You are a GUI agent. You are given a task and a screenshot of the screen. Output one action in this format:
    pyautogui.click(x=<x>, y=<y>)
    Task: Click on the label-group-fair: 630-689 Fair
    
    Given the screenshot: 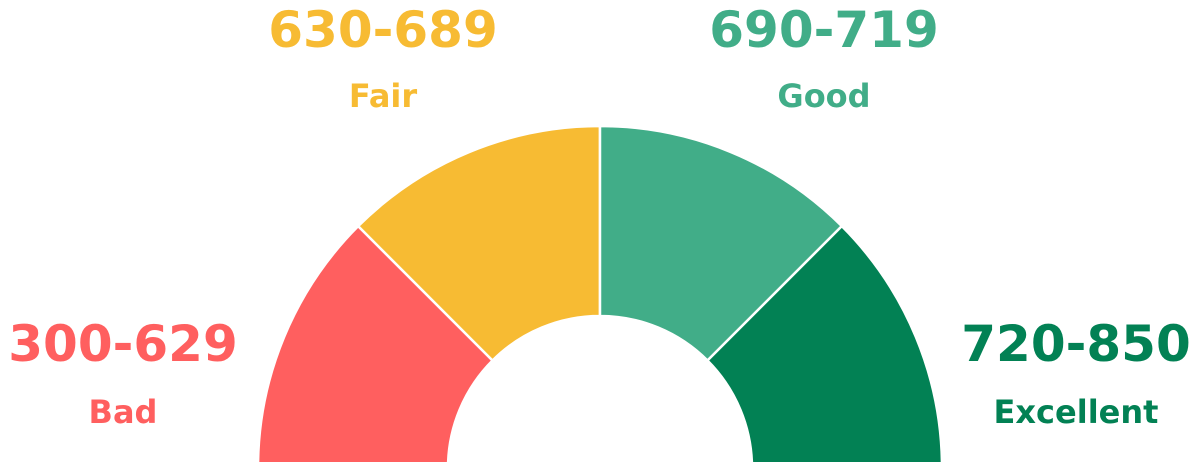 What is the action you would take?
    pyautogui.click(x=383, y=59)
    